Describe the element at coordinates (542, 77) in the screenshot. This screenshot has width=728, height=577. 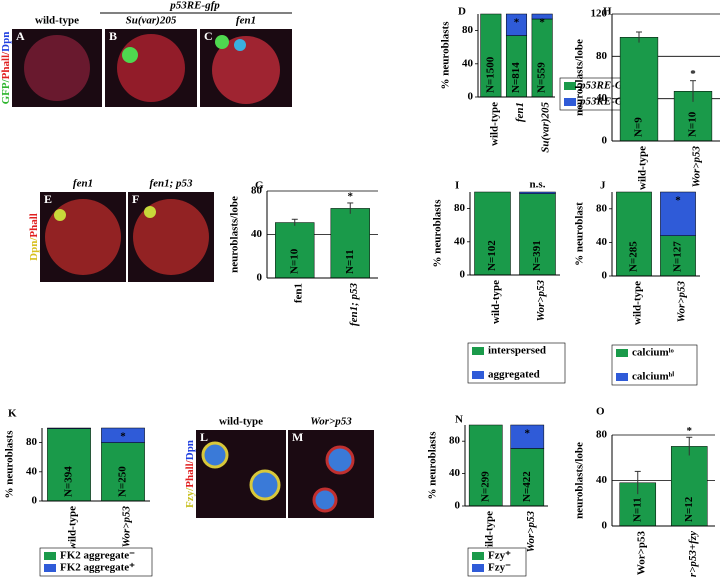
I see `n-label: N=559` at that location.